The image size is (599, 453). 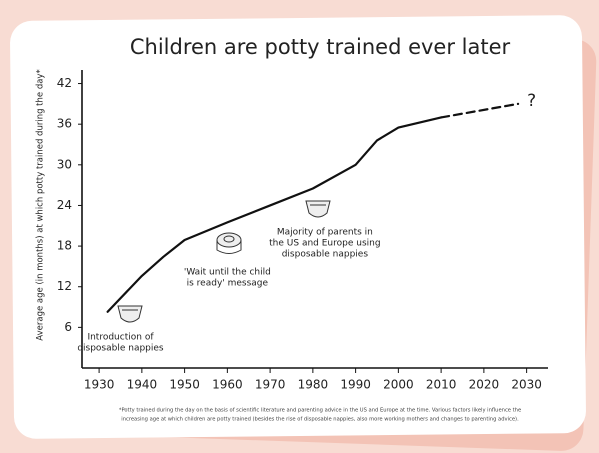 What do you see at coordinates (64, 83) in the screenshot?
I see `y-tick-label: 42` at bounding box center [64, 83].